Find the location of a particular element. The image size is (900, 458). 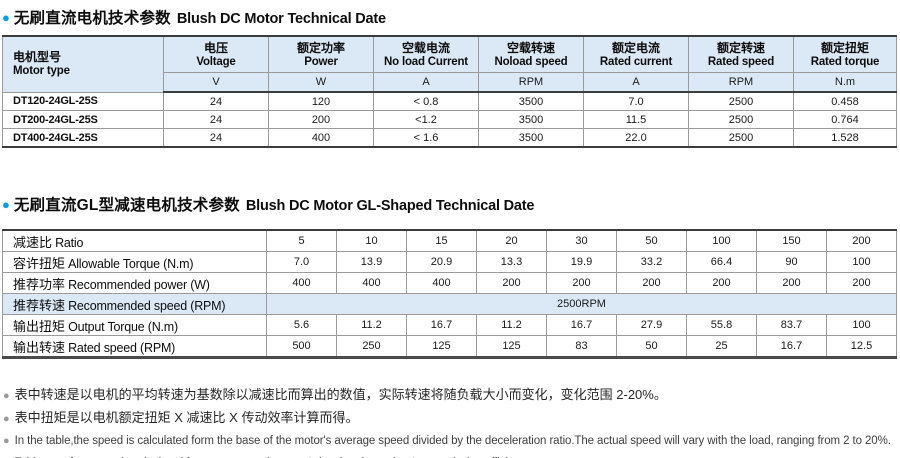

column-header: 空载转速 Noload speed is located at coordinates (531, 54).